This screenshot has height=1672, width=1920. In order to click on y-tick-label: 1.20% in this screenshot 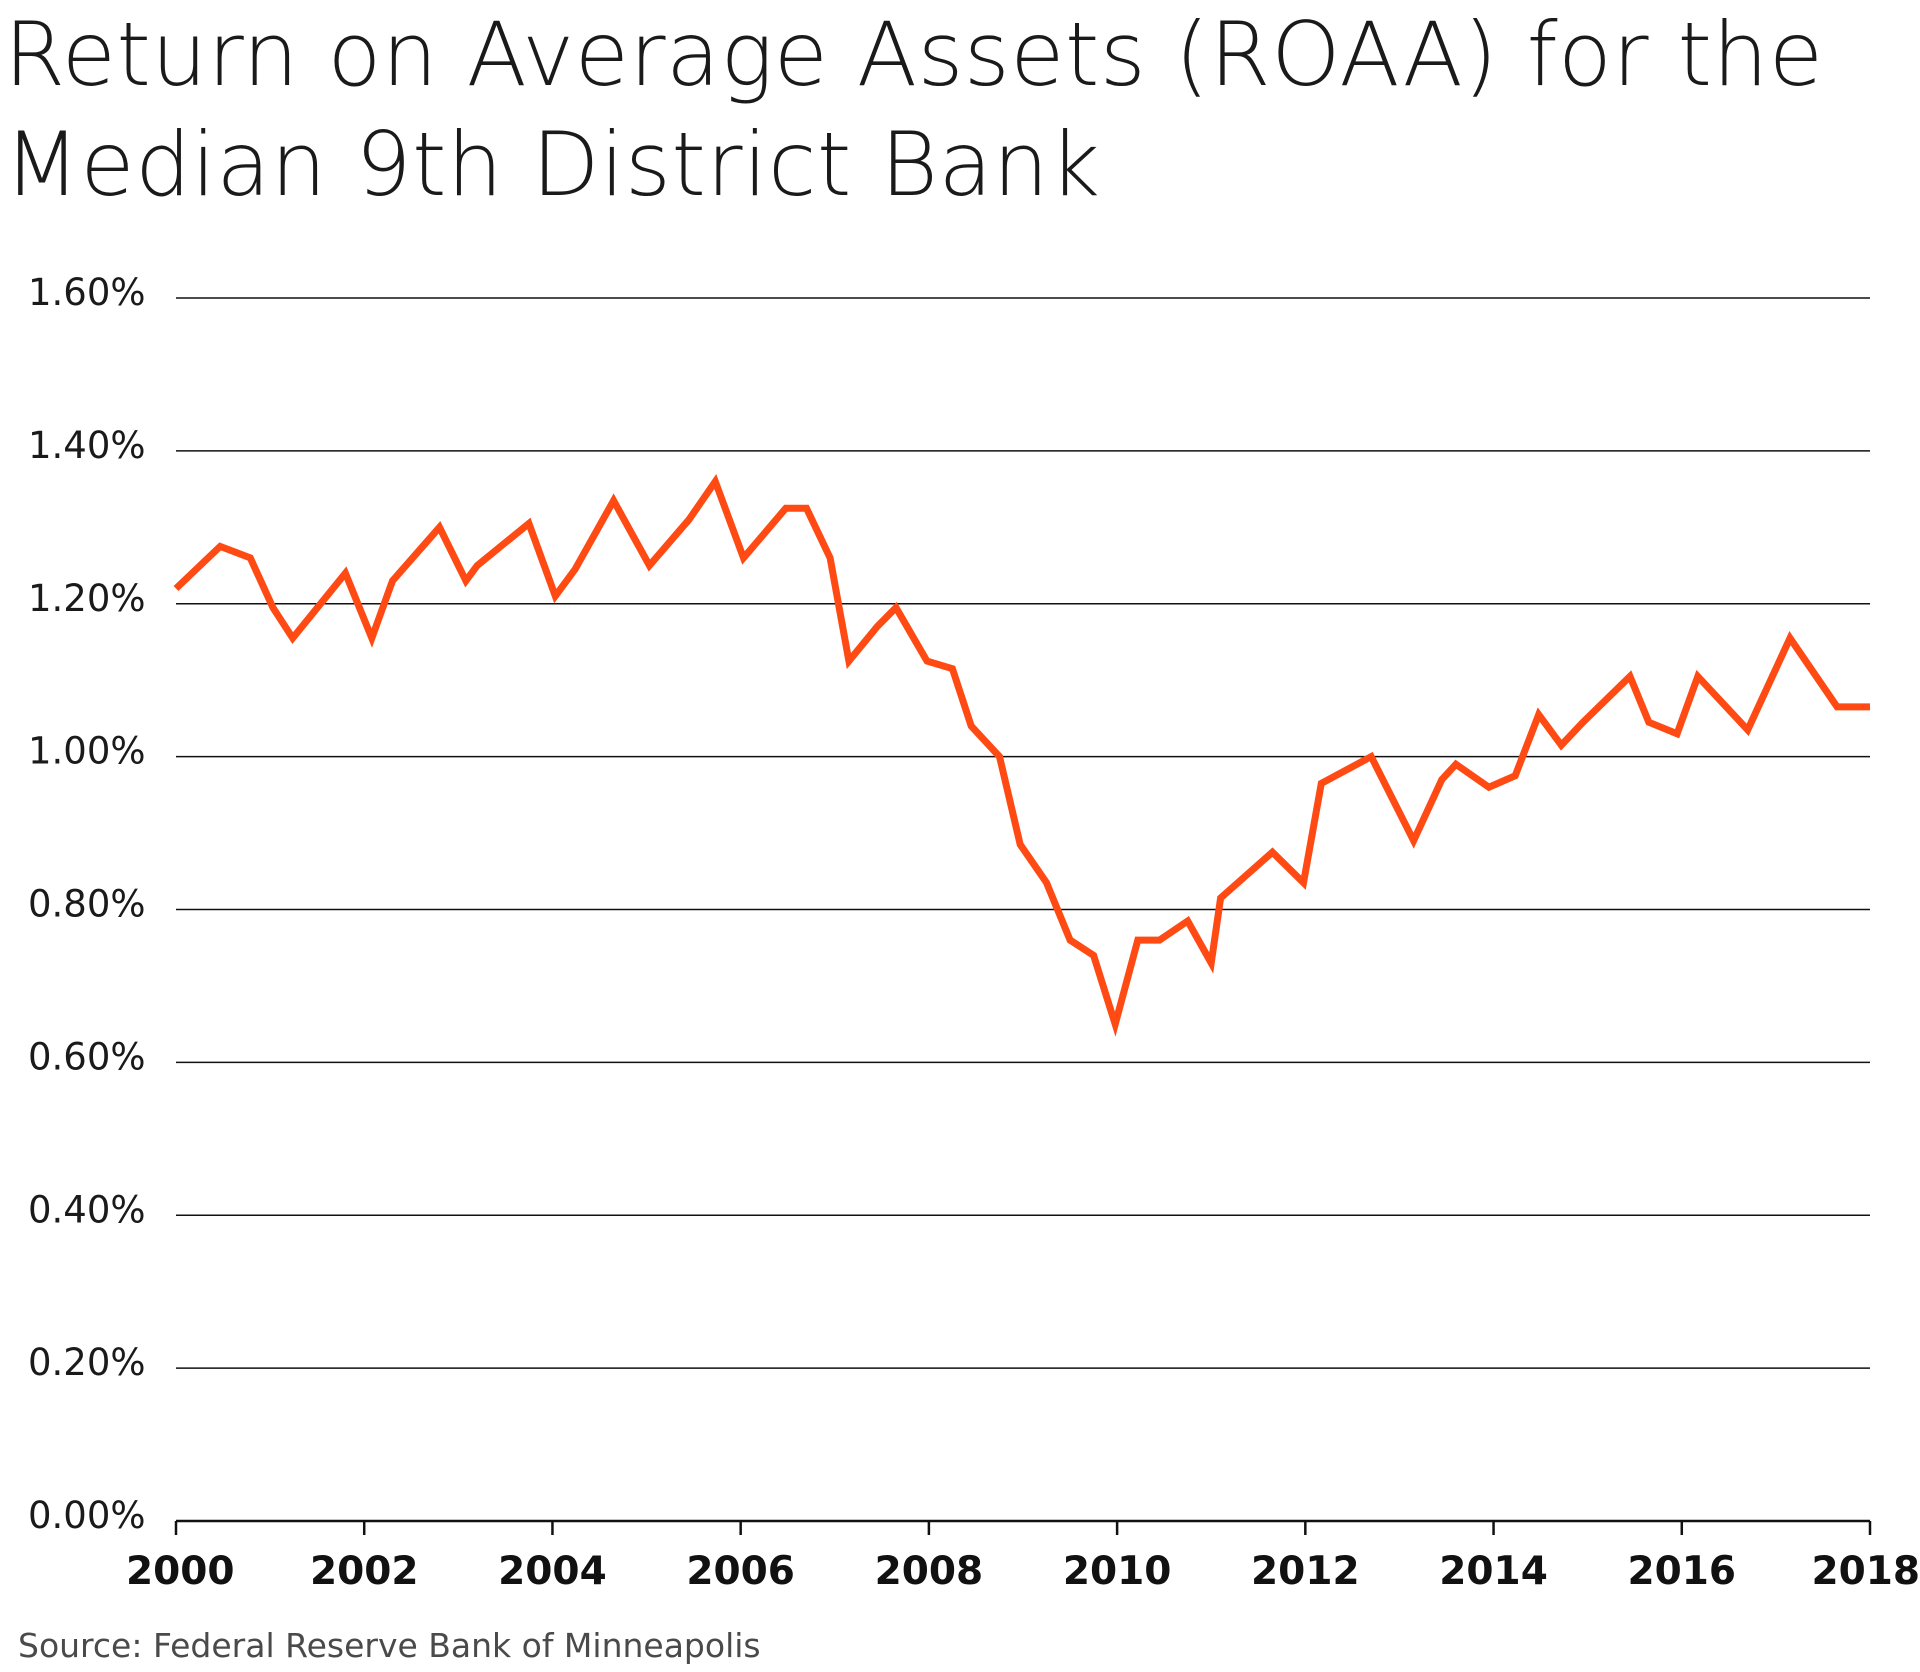, I will do `click(87, 598)`.